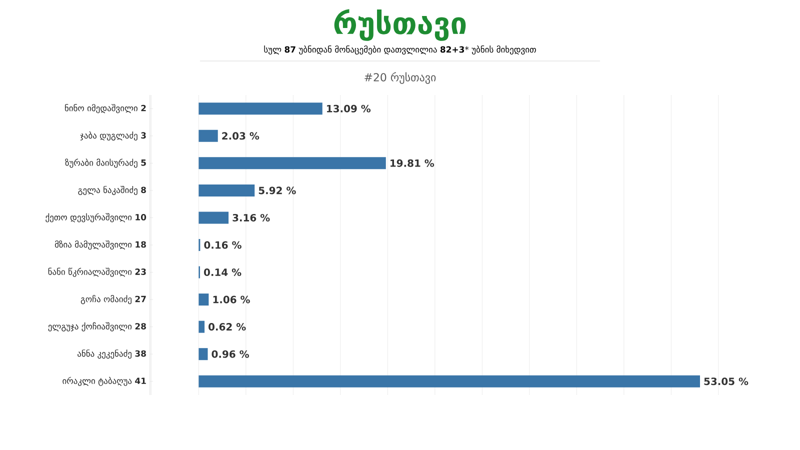 This screenshot has width=800, height=450. What do you see at coordinates (349, 108) in the screenshot?
I see `data-label: 13.09 %` at bounding box center [349, 108].